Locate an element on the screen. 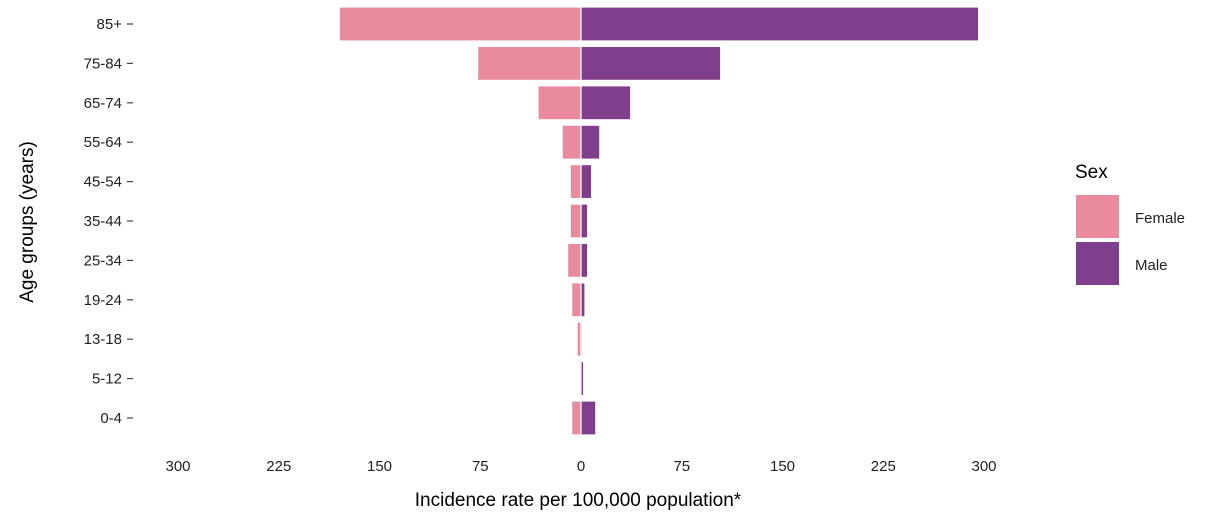 This screenshot has width=1212, height=521. legend-title: Sex is located at coordinates (1091, 172).